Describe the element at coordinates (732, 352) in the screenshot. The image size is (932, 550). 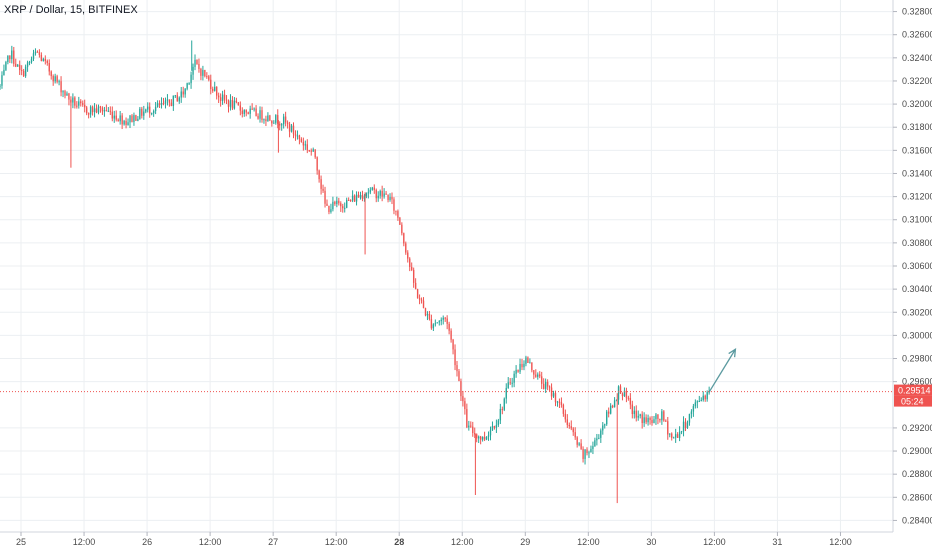
I see `projection-arrowhead` at that location.